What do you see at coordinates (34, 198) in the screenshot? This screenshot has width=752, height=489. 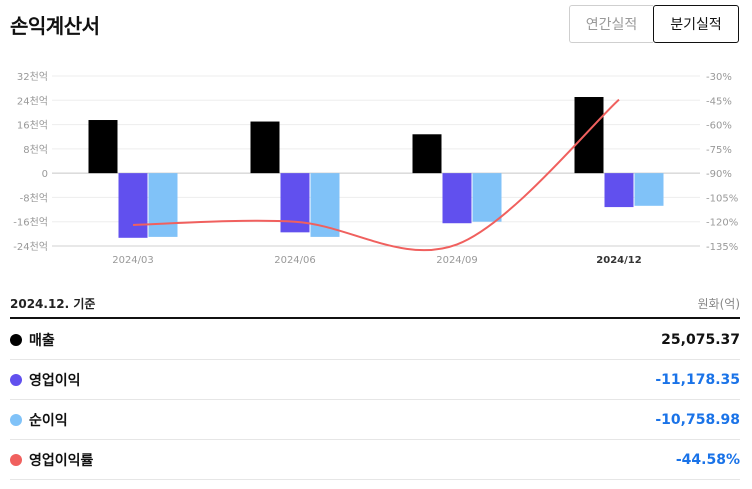 I see `y-left-tick-label: -8천억` at bounding box center [34, 198].